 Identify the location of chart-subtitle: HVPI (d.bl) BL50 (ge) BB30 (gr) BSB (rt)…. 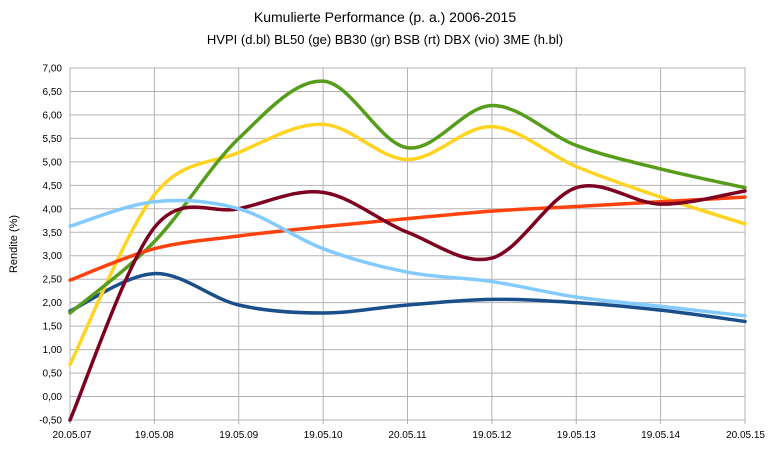
(385, 39).